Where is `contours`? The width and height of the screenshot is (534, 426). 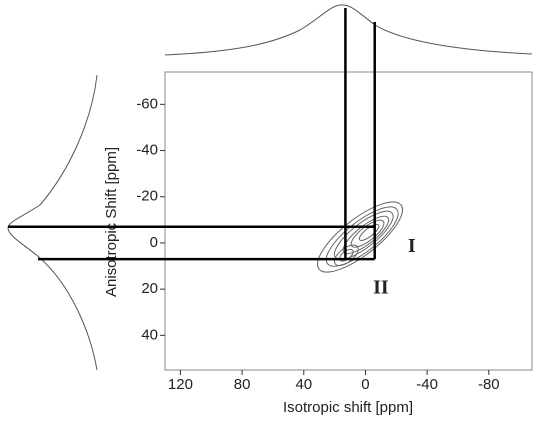
contours is located at coordinates (360, 237).